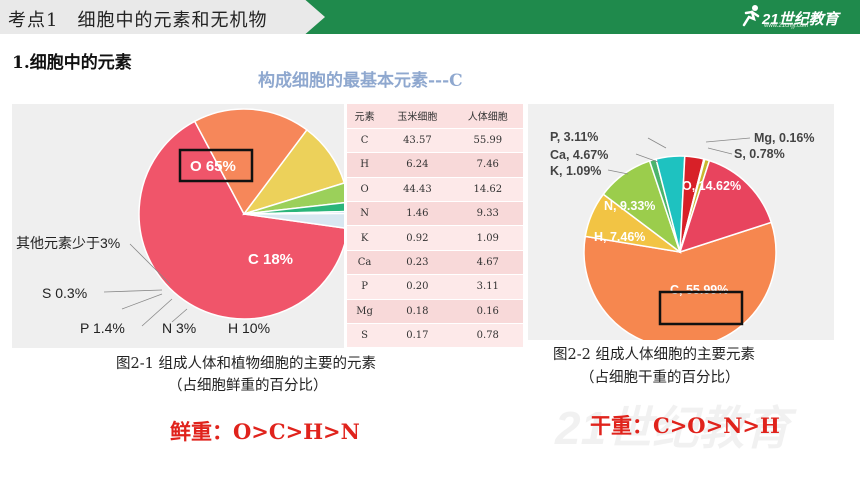 The height and width of the screenshot is (484, 860). I want to click on table-row: O 44.43 14.62, so click(435, 190).